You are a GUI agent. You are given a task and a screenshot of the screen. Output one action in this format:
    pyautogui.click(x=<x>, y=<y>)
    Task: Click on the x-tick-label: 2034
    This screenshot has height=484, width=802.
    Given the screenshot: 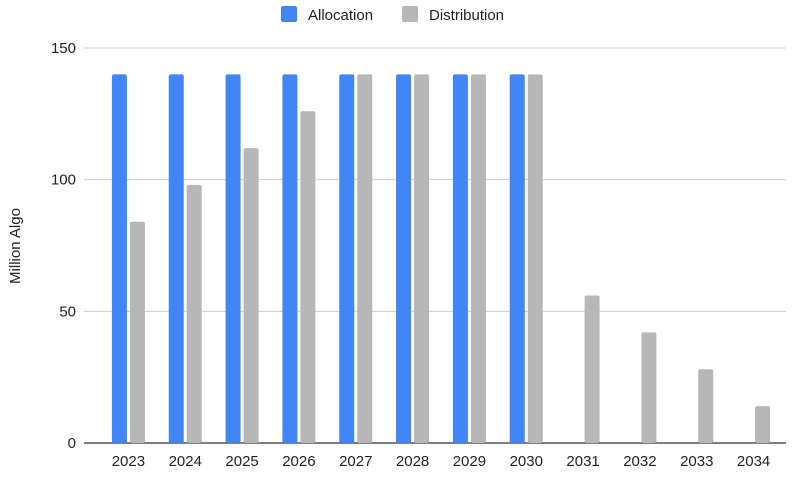 What is the action you would take?
    pyautogui.click(x=753, y=461)
    